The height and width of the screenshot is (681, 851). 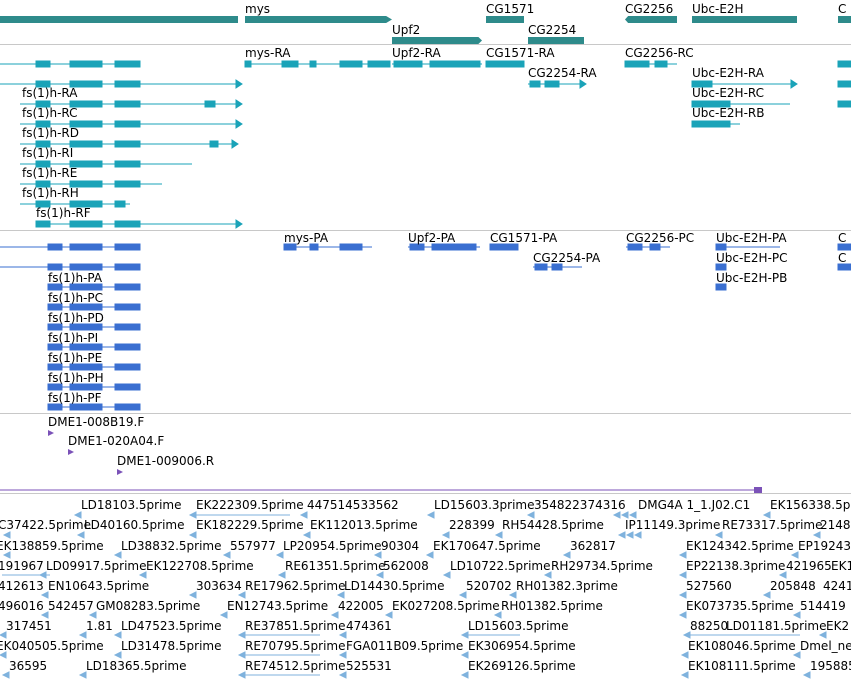 I want to click on est-label: EK138859.5prime, so click(x=52, y=546).